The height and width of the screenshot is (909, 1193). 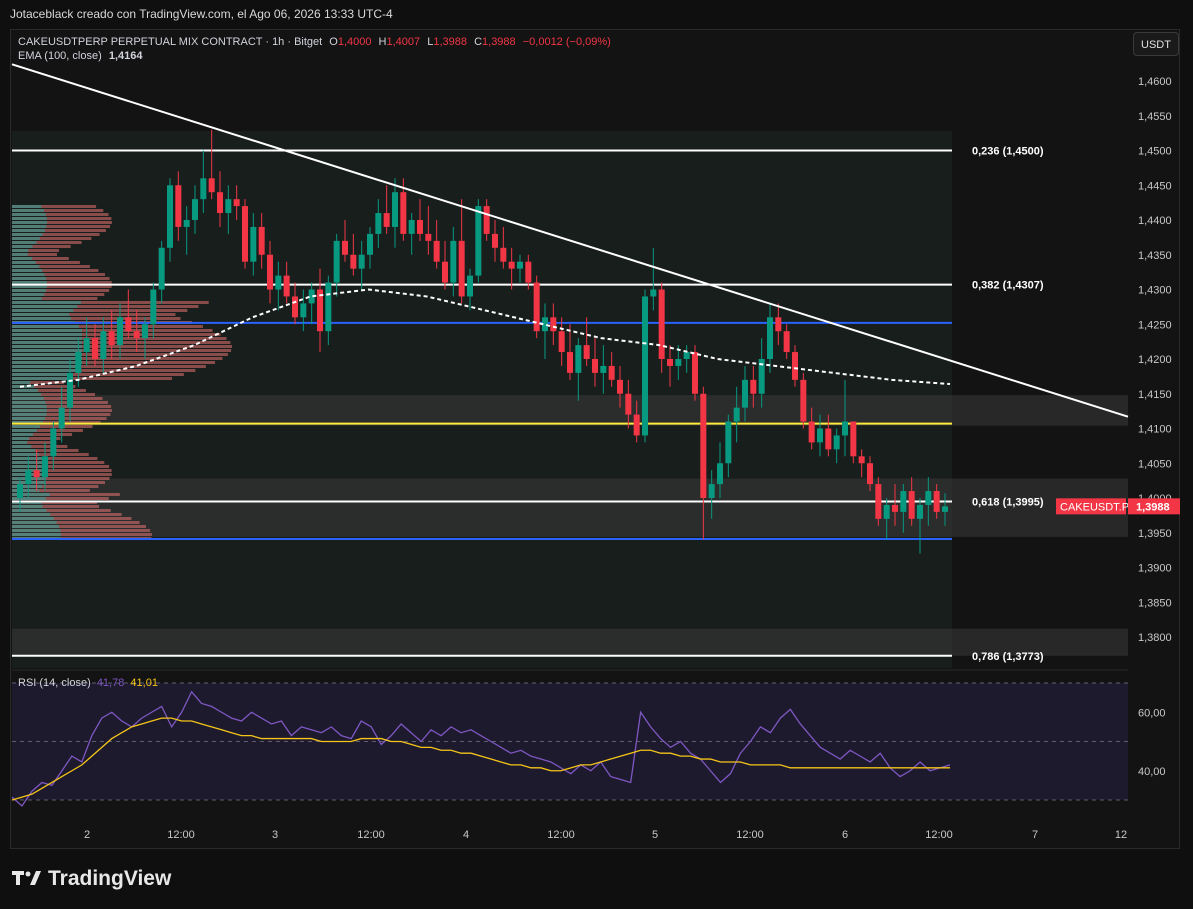 What do you see at coordinates (478, 42) in the screenshot?
I see `close-label: C` at bounding box center [478, 42].